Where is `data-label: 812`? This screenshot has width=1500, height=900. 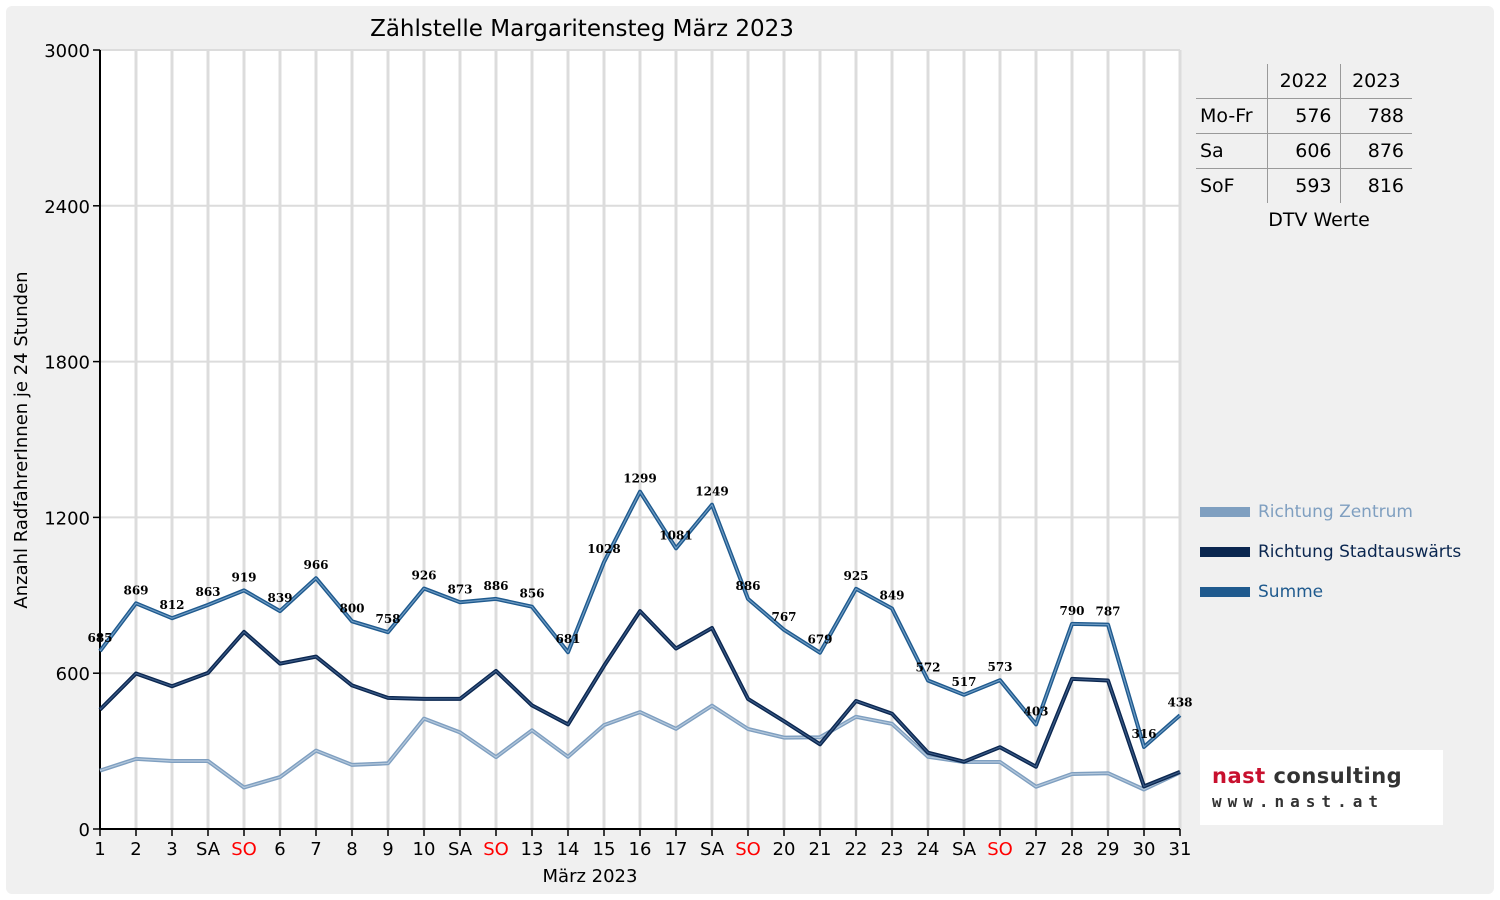 data-label: 812 is located at coordinates (171, 605).